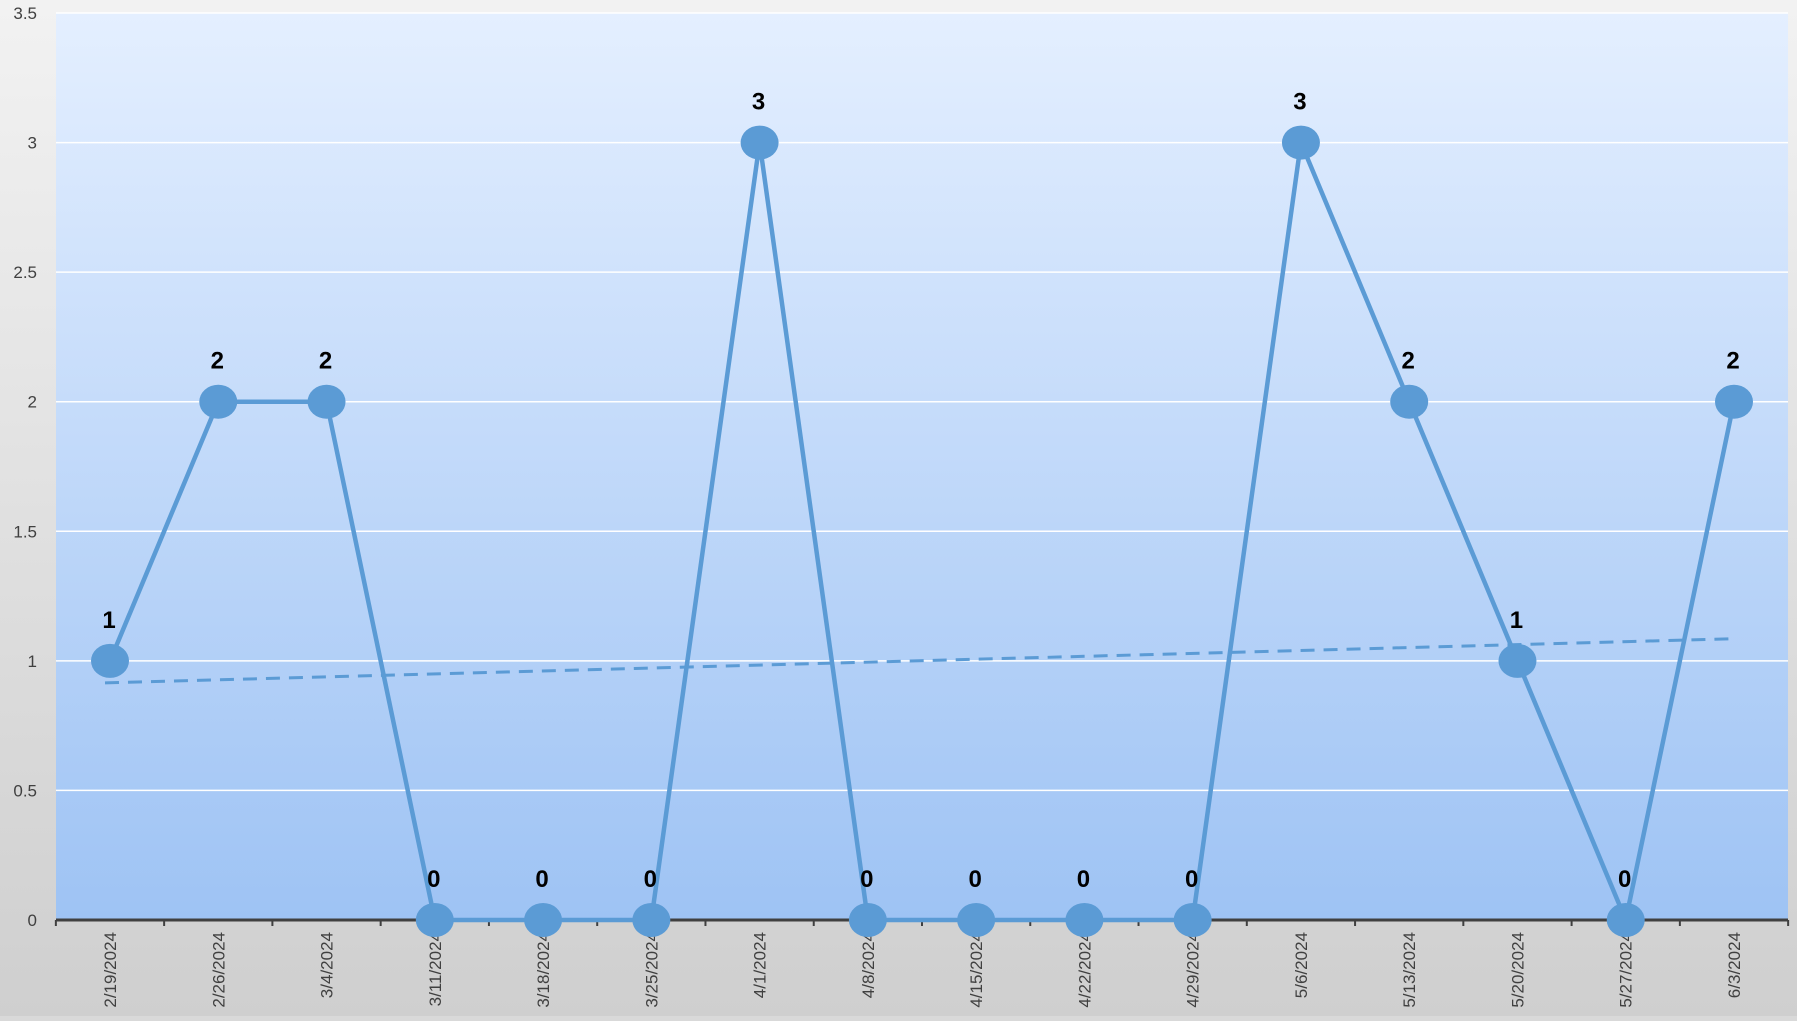 This screenshot has height=1021, width=1797. Describe the element at coordinates (1734, 965) in the screenshot. I see `x-tick-label: 6/3/2024` at that location.